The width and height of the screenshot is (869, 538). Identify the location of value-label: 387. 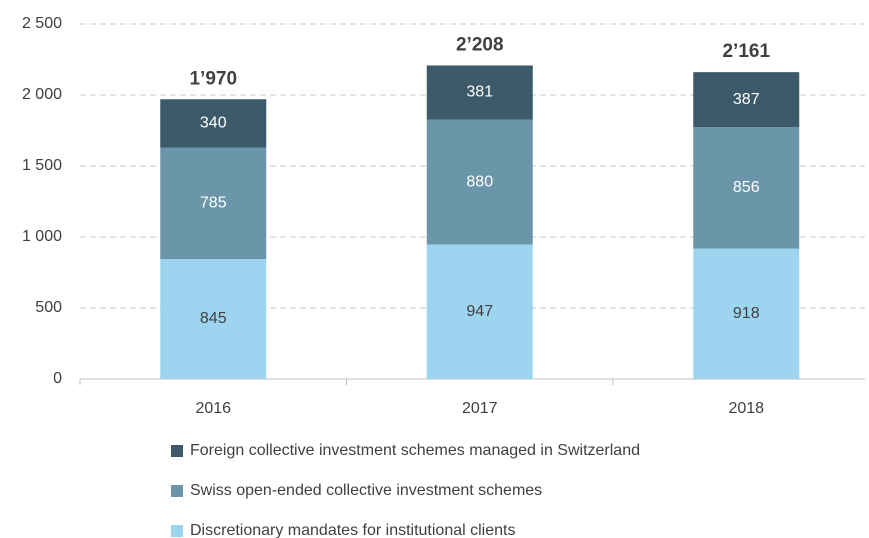
(746, 99).